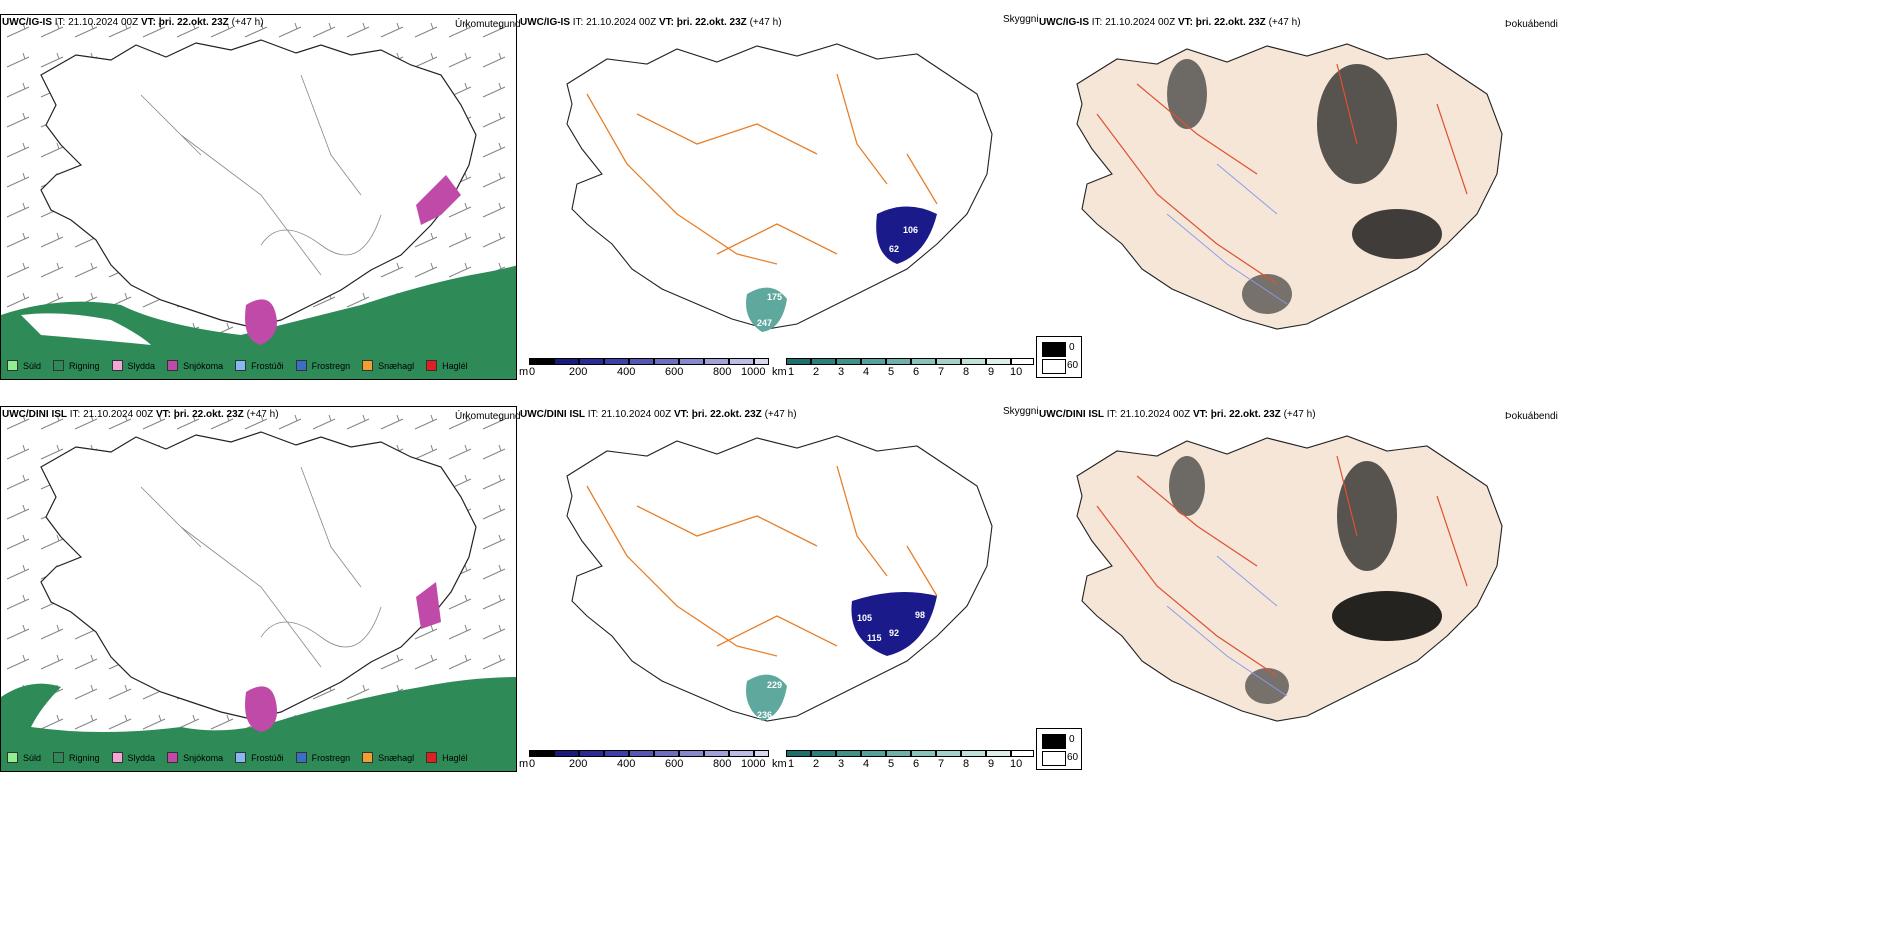  I want to click on ceiling-label: 137, so click(944, 603).